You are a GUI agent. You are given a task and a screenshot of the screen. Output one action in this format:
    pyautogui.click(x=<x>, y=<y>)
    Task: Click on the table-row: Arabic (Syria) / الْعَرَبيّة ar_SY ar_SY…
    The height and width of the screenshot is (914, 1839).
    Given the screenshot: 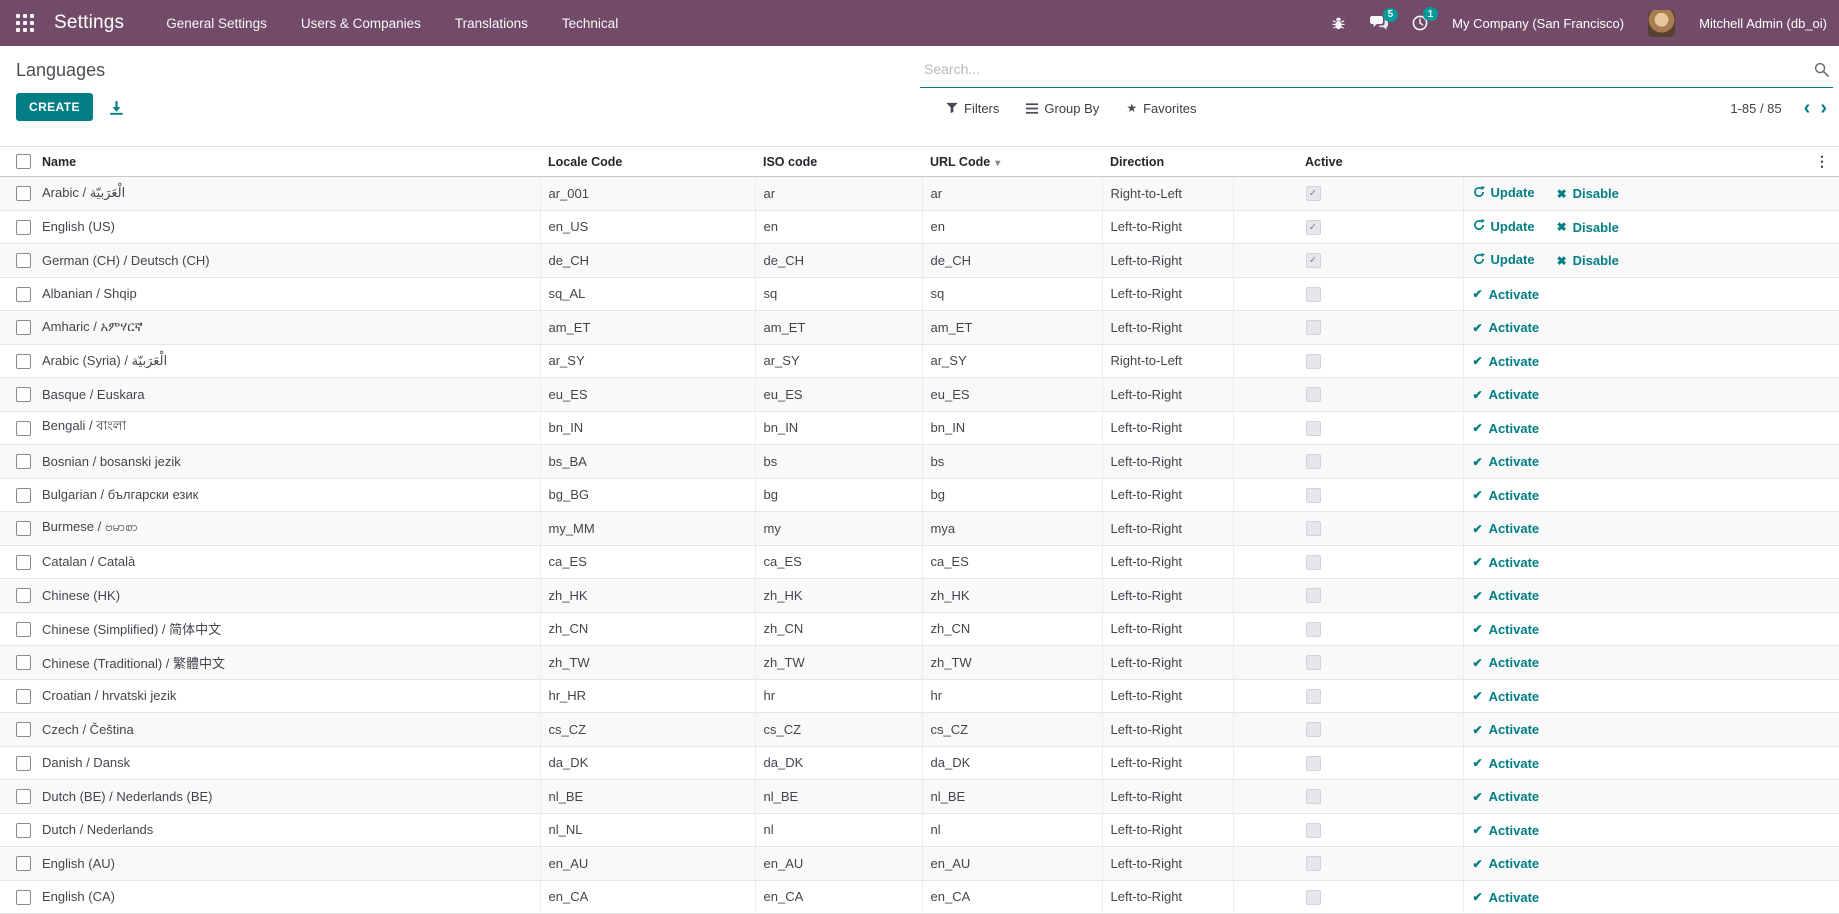 What is the action you would take?
    pyautogui.click(x=919, y=361)
    